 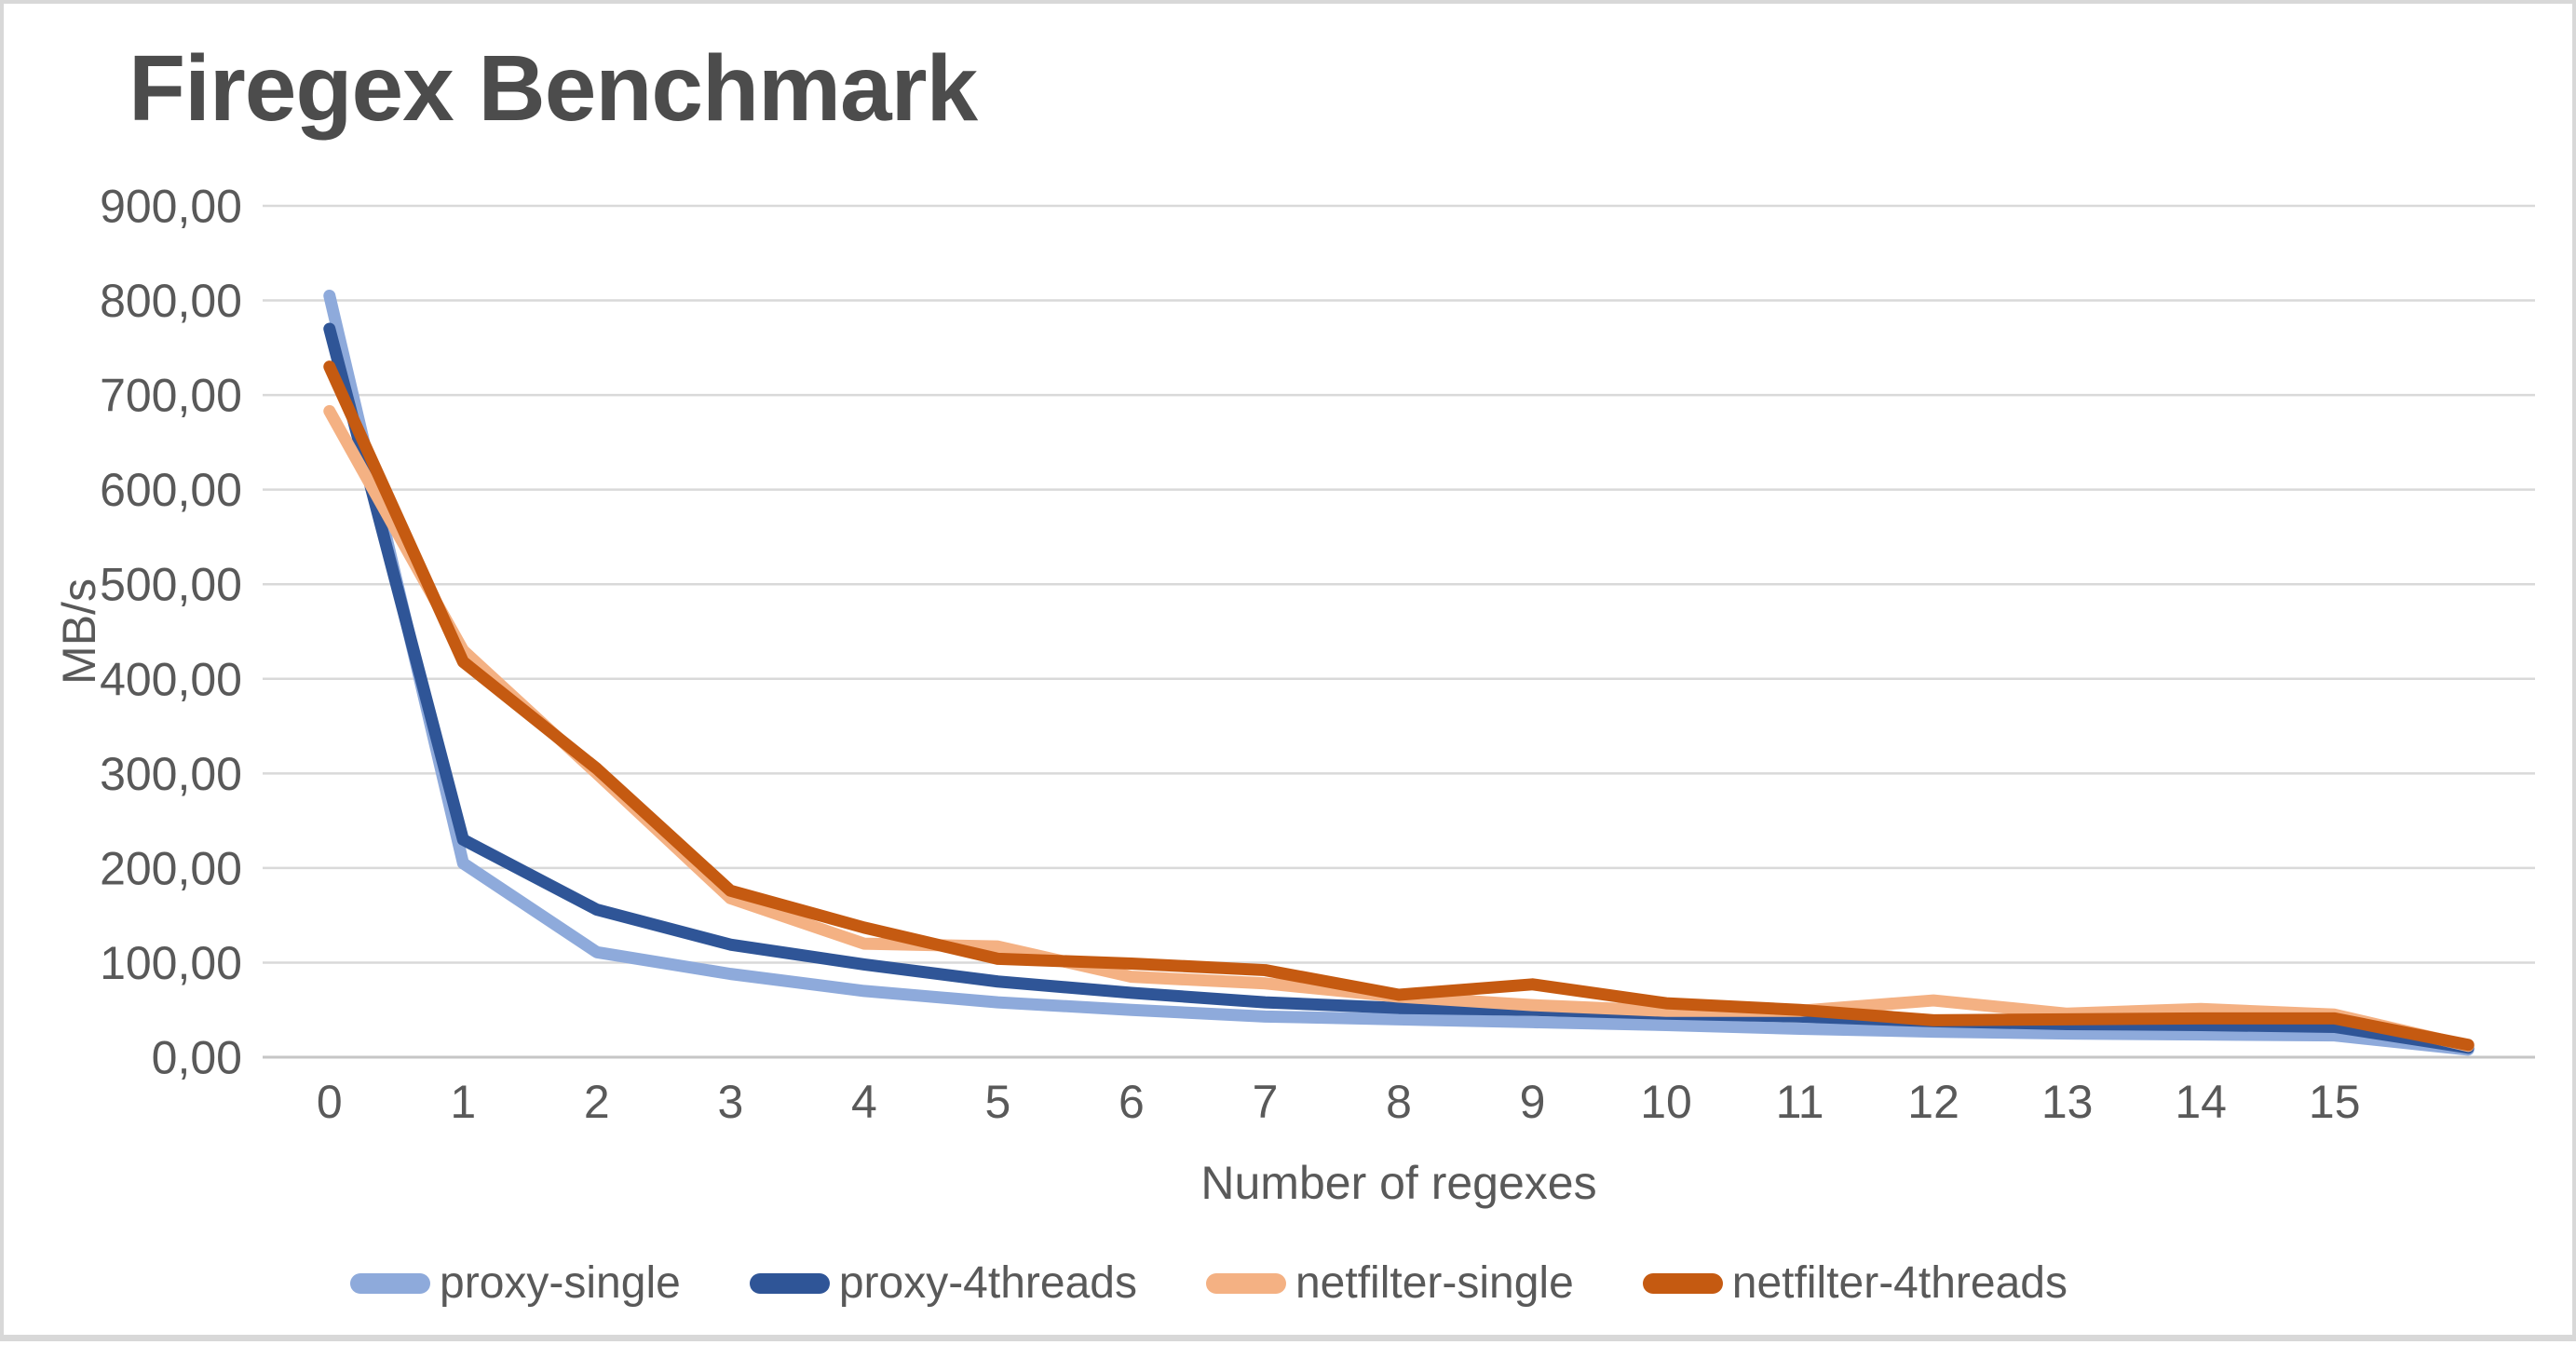 What do you see at coordinates (1266, 1102) in the screenshot?
I see `x-tick-label: 7` at bounding box center [1266, 1102].